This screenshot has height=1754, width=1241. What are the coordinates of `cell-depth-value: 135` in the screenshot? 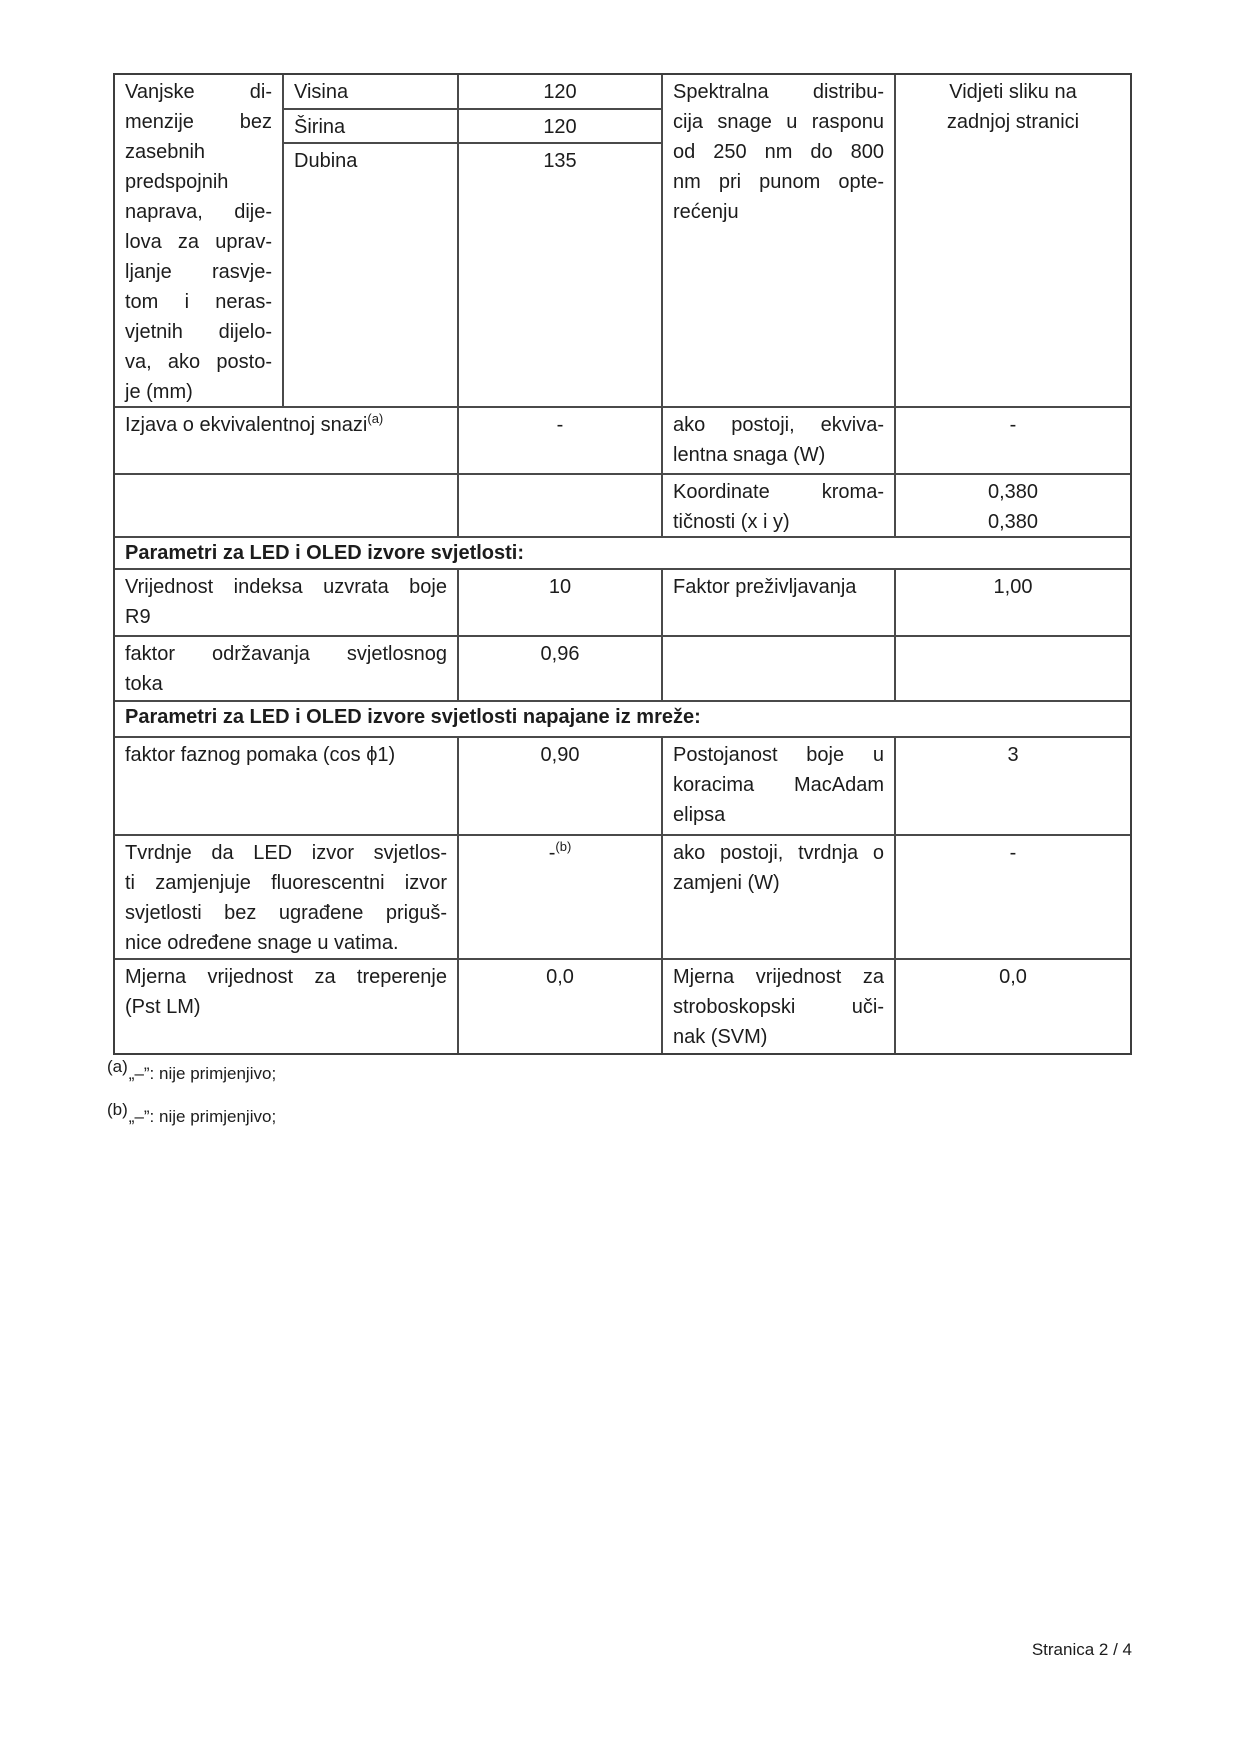 It's located at (561, 276).